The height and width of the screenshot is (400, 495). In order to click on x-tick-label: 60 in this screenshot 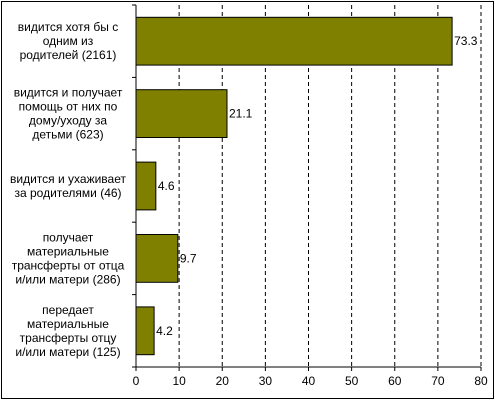, I will do `click(395, 381)`.